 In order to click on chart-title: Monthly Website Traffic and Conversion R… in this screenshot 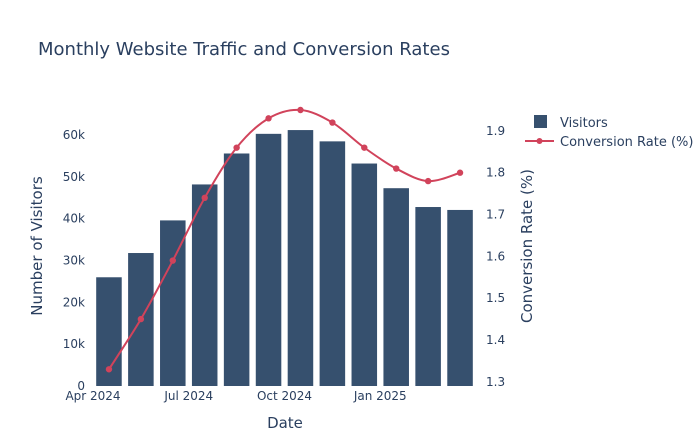, I will do `click(244, 49)`.